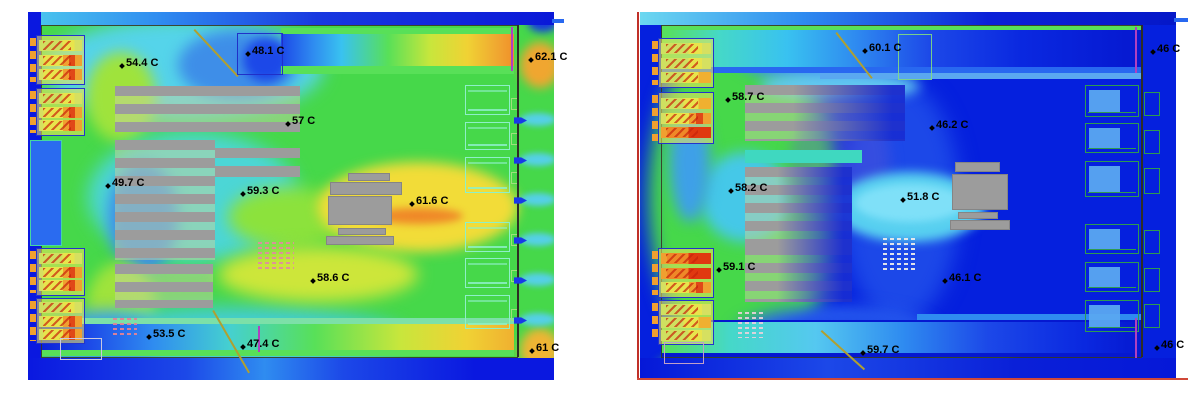  What do you see at coordinates (558, 21) in the screenshot?
I see `edge-tick-left` at bounding box center [558, 21].